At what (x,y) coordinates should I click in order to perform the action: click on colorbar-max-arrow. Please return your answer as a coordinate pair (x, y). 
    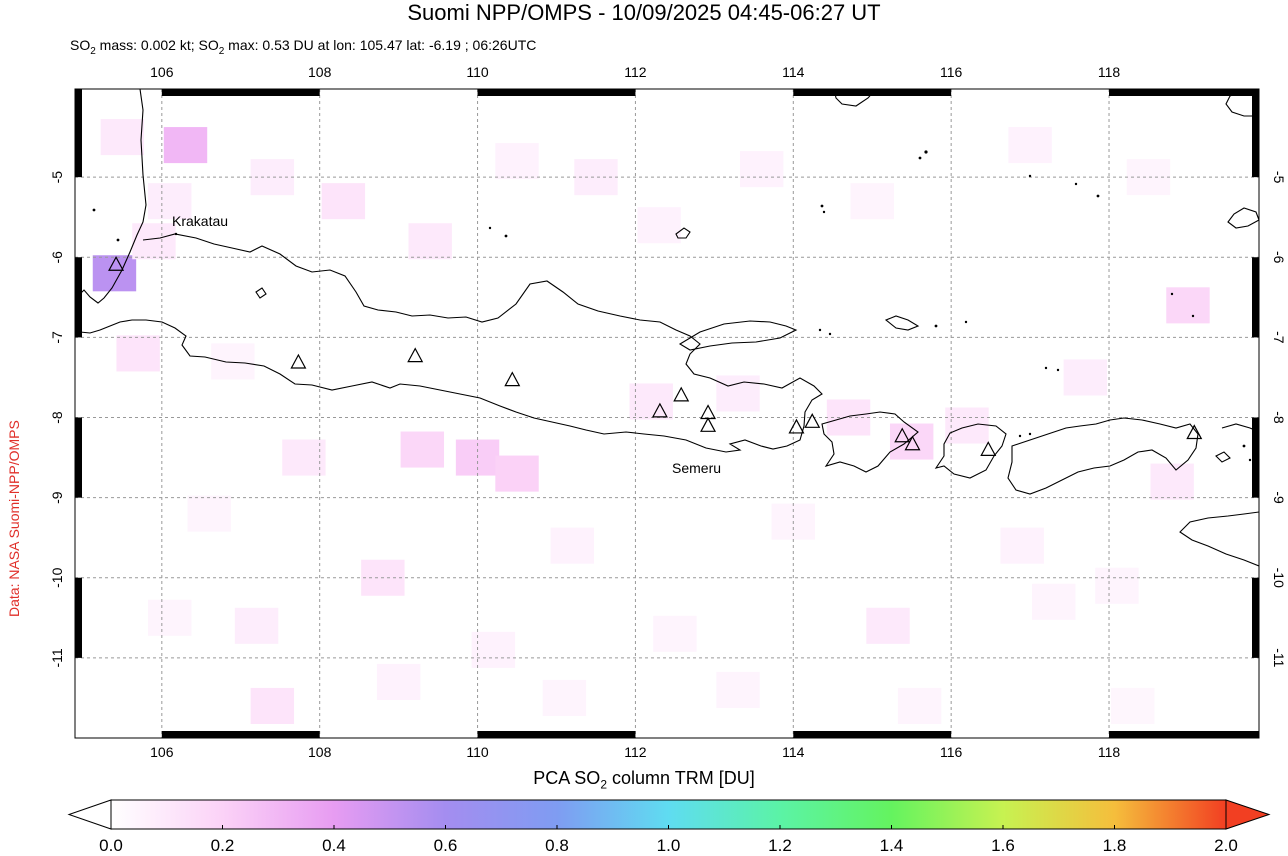
    Looking at the image, I should click on (1248, 814).